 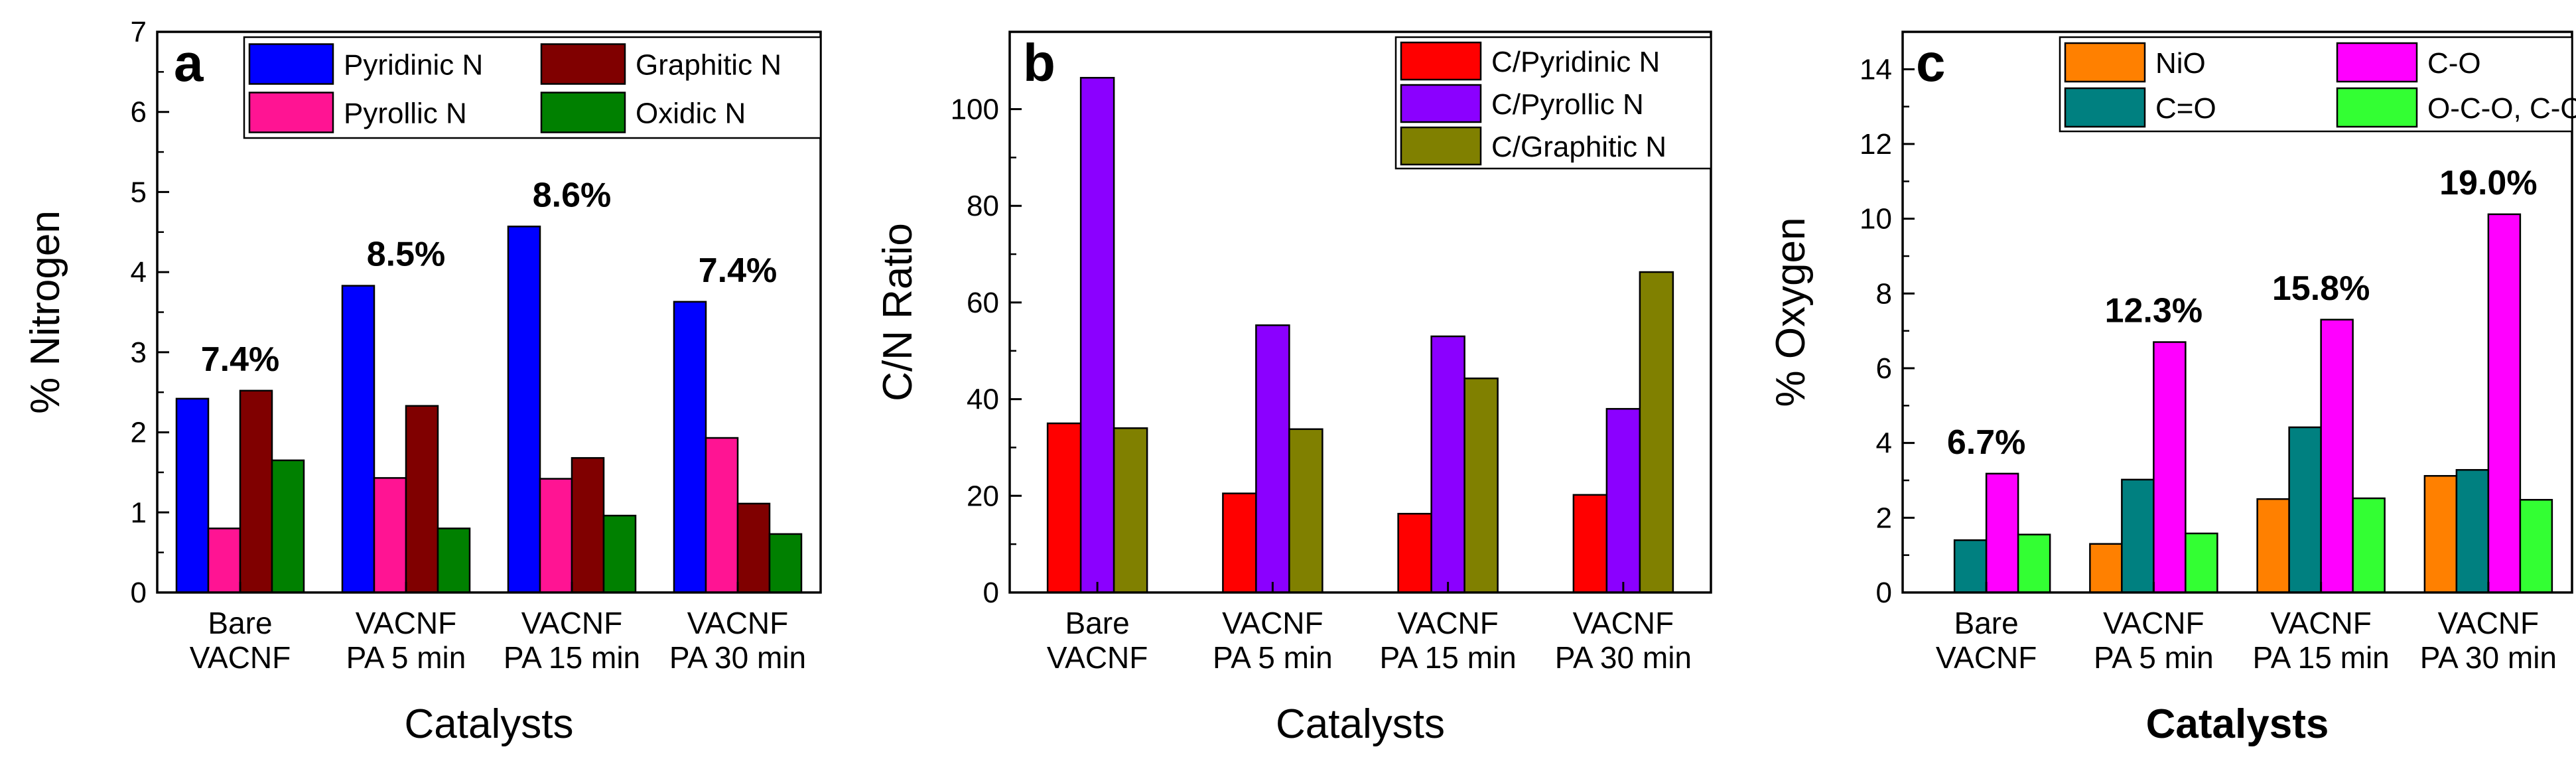 I want to click on percent-annotation: 19.0%, so click(x=2488, y=183).